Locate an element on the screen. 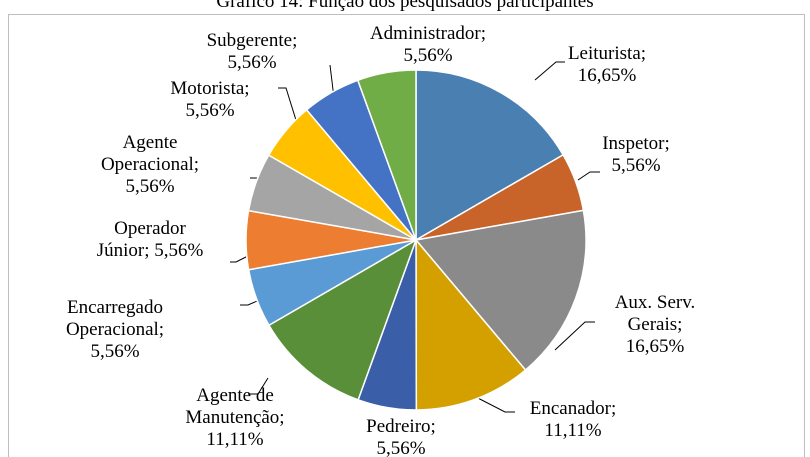 This screenshot has width=810, height=457. data-label: Agente de Manutenção; 11,11% is located at coordinates (235, 418).